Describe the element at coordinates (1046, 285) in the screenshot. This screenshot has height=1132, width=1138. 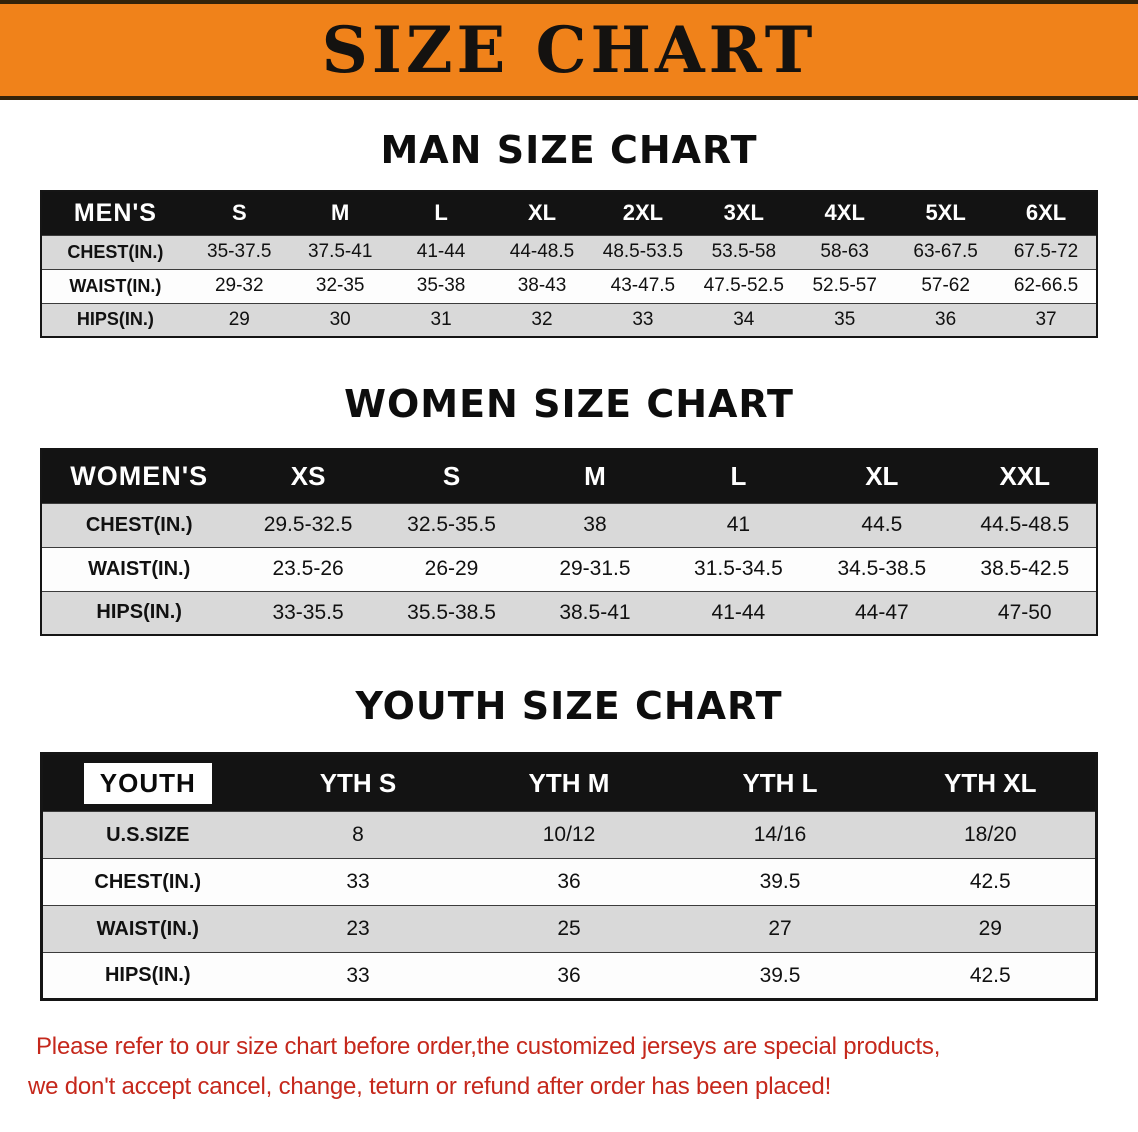
I see `size-value: 62-66.5` at that location.